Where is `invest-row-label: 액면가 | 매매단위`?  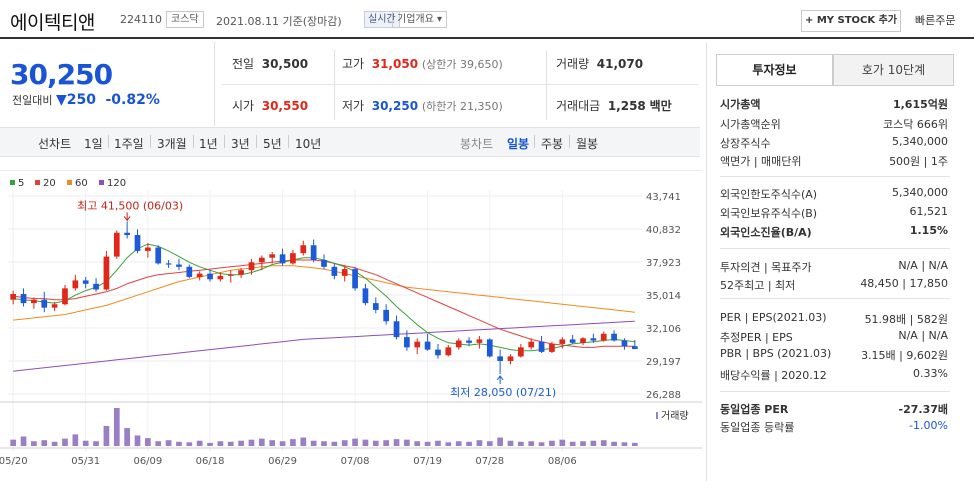 invest-row-label: 액면가 | 매매단위 is located at coordinates (761, 161).